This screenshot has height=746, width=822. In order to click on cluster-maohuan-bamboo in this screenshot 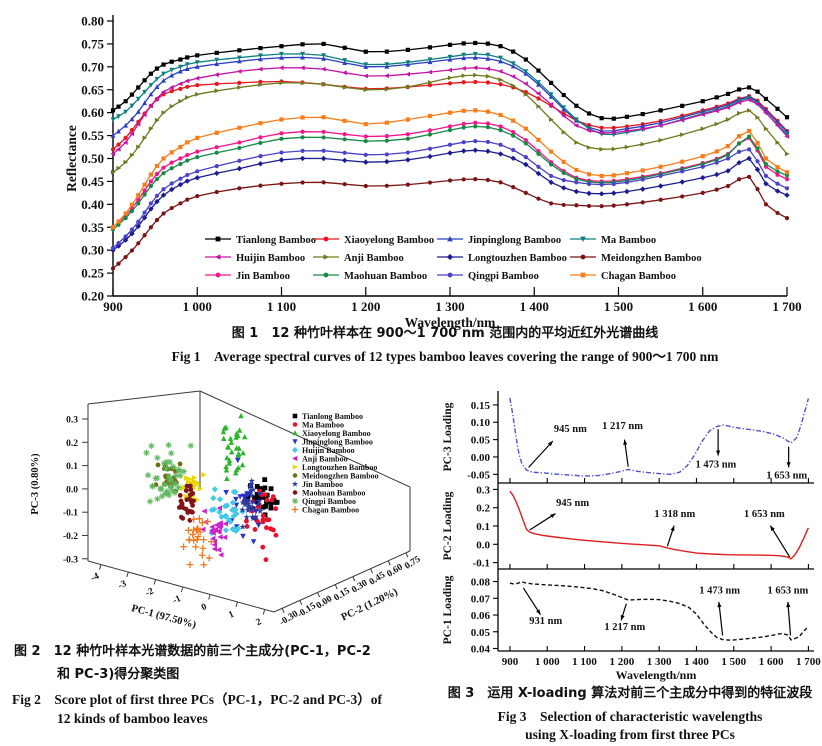, I will do `click(186, 503)`.